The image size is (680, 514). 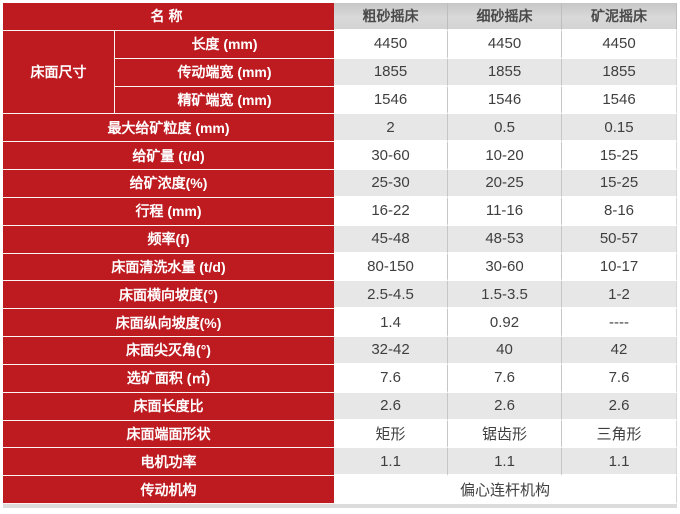 I want to click on row-label-length-ratio: 床面长度比, so click(x=168, y=406).